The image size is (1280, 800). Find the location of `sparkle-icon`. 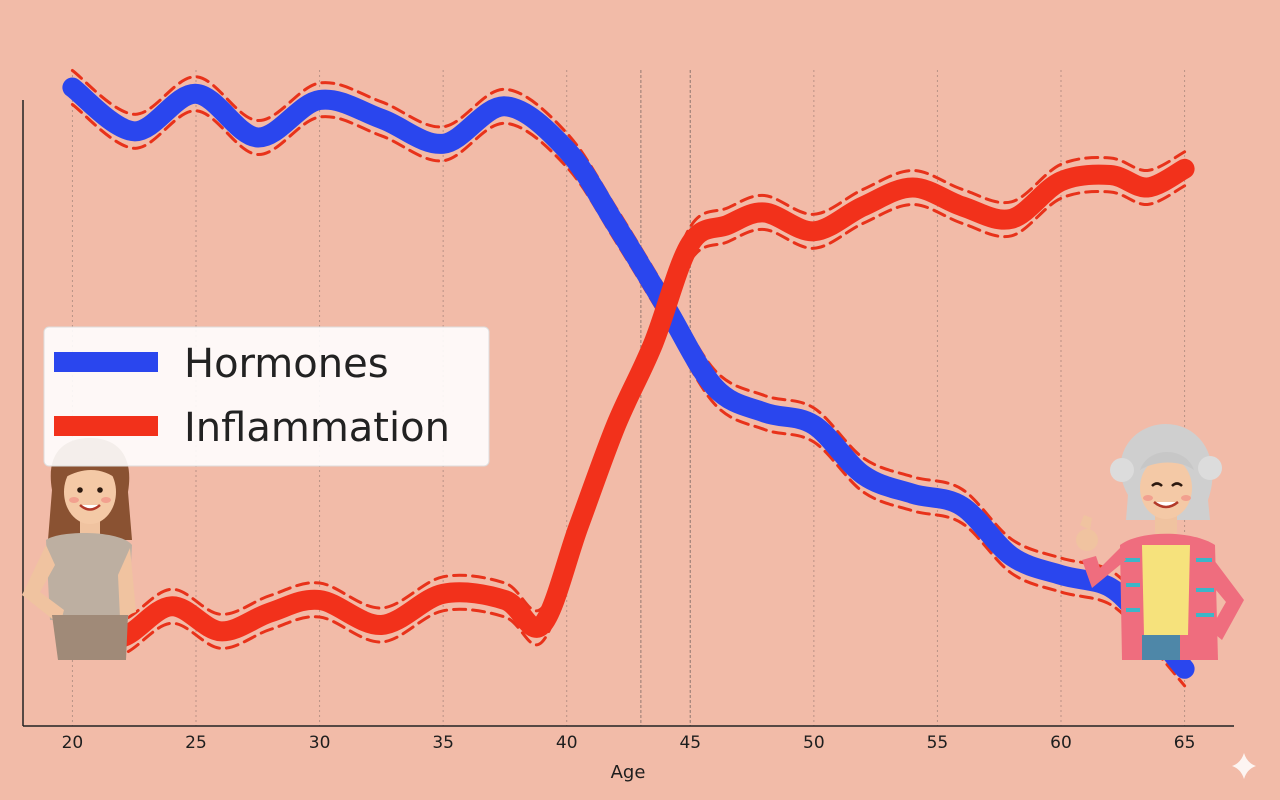

sparkle-icon is located at coordinates (1244, 766).